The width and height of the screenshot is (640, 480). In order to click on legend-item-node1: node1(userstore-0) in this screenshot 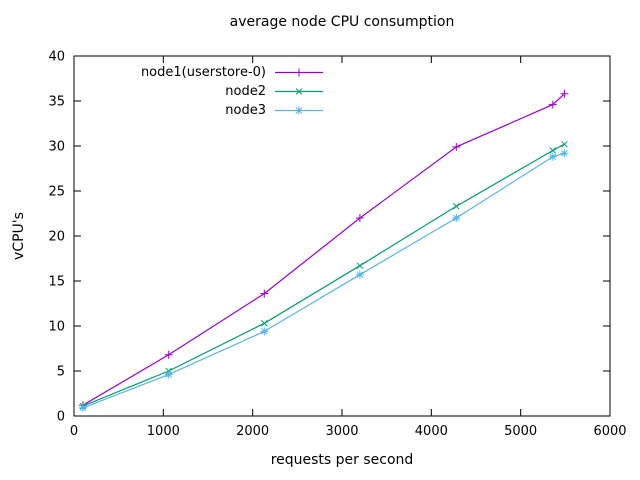, I will do `click(216, 72)`.